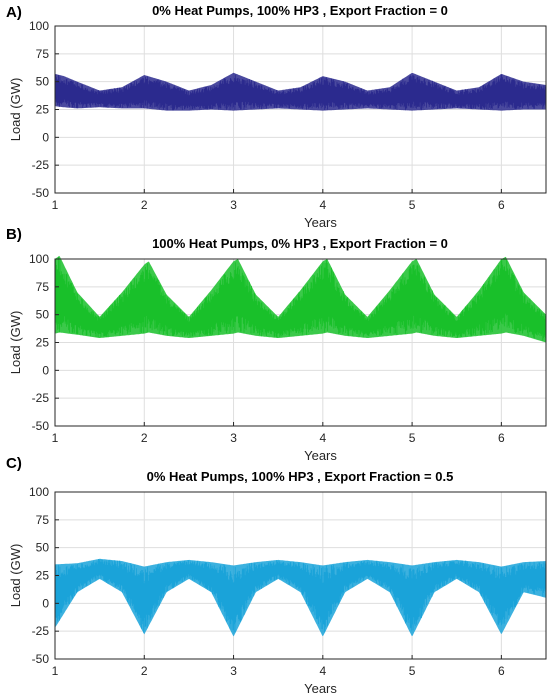 This screenshot has width=550, height=699. I want to click on panel-letter: B), so click(14, 234).